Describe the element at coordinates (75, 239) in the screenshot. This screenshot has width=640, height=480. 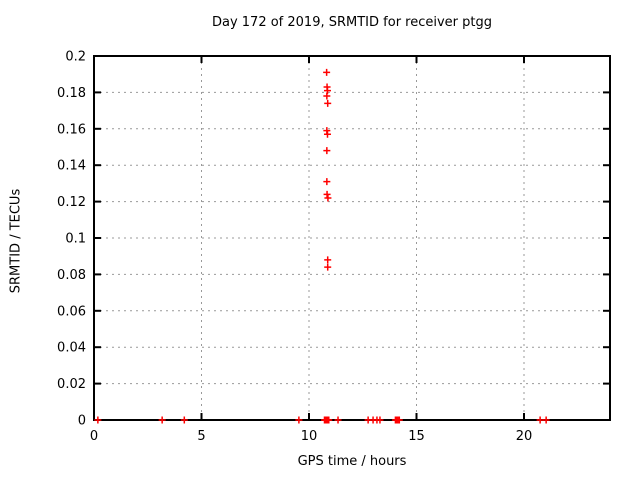
I see `y-tick-label: 0.1` at that location.